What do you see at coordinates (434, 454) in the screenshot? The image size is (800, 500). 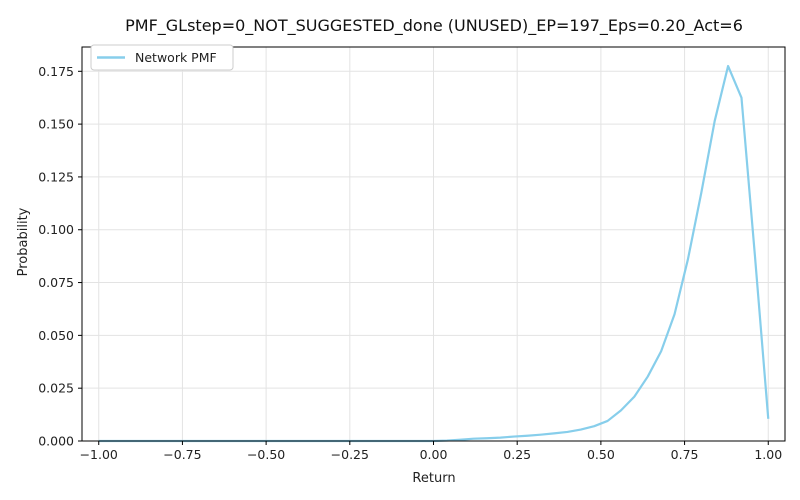 I see `x-tick-label: 0.00` at bounding box center [434, 454].